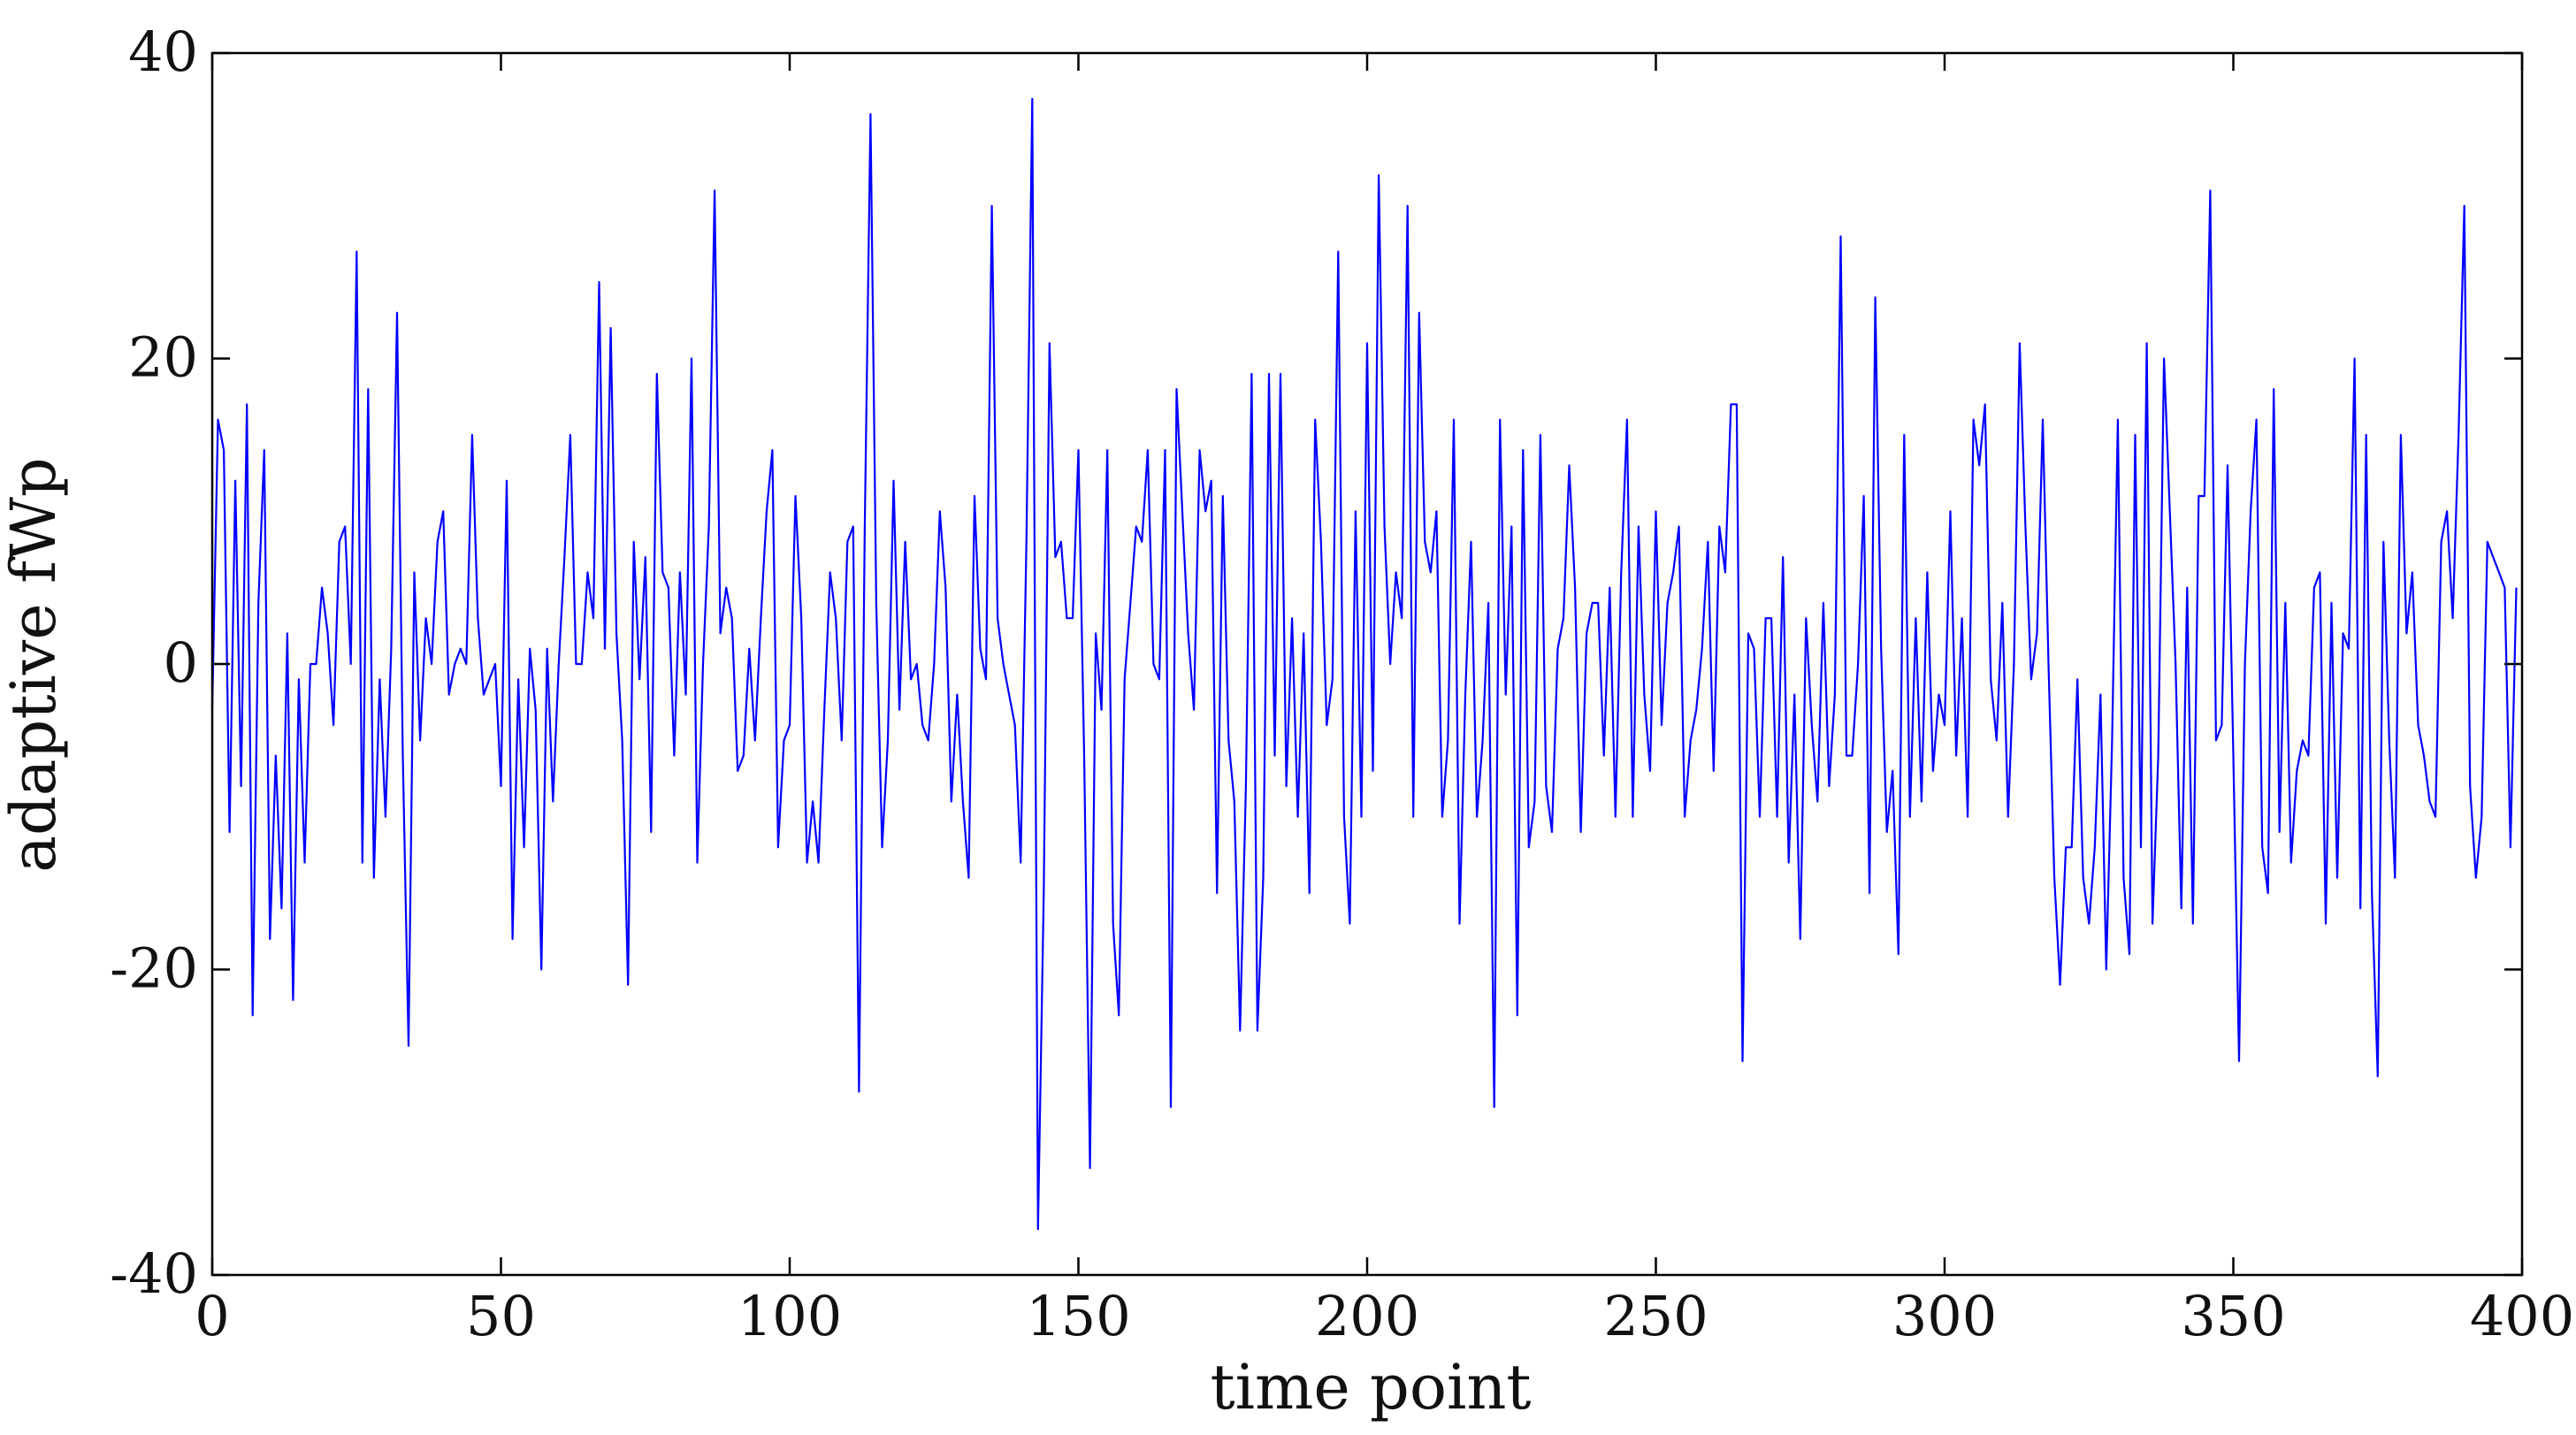  Describe the element at coordinates (154, 968) in the screenshot. I see `y-tick-label: -20` at that location.